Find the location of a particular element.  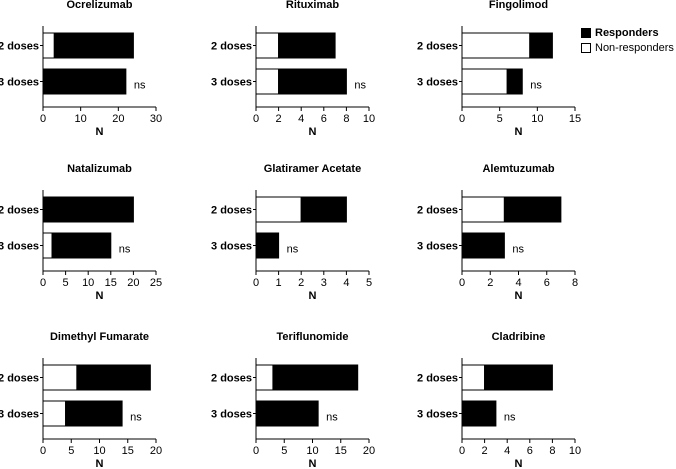

legend-label-non-responders: Non-responders is located at coordinates (634, 47).